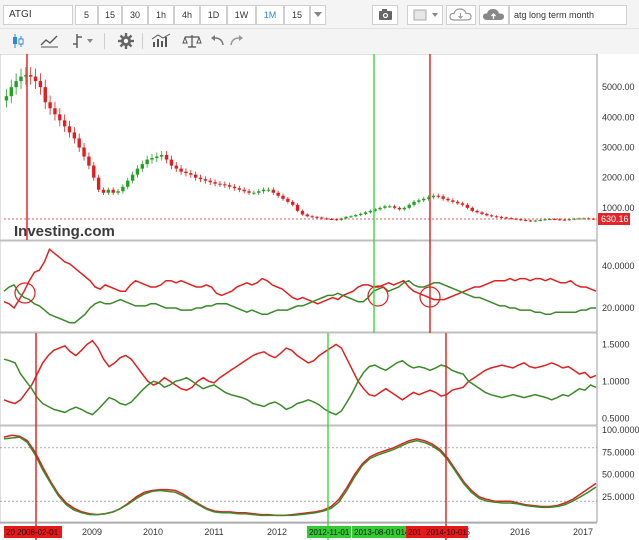  I want to click on candlestick-icon, so click(18, 41).